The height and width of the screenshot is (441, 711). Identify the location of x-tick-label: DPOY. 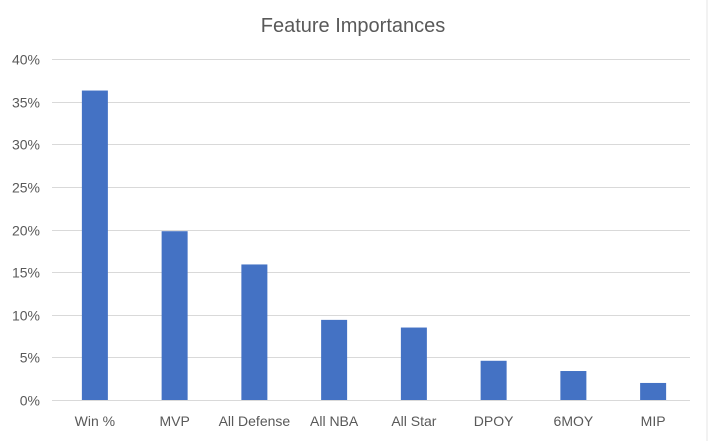
(494, 421).